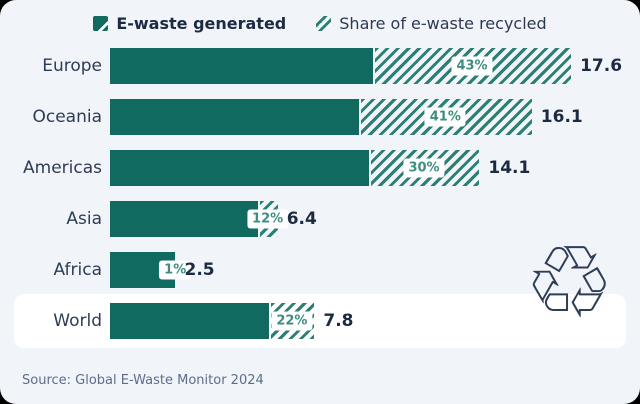 The height and width of the screenshot is (404, 640). I want to click on bar: 41%, so click(321, 117).